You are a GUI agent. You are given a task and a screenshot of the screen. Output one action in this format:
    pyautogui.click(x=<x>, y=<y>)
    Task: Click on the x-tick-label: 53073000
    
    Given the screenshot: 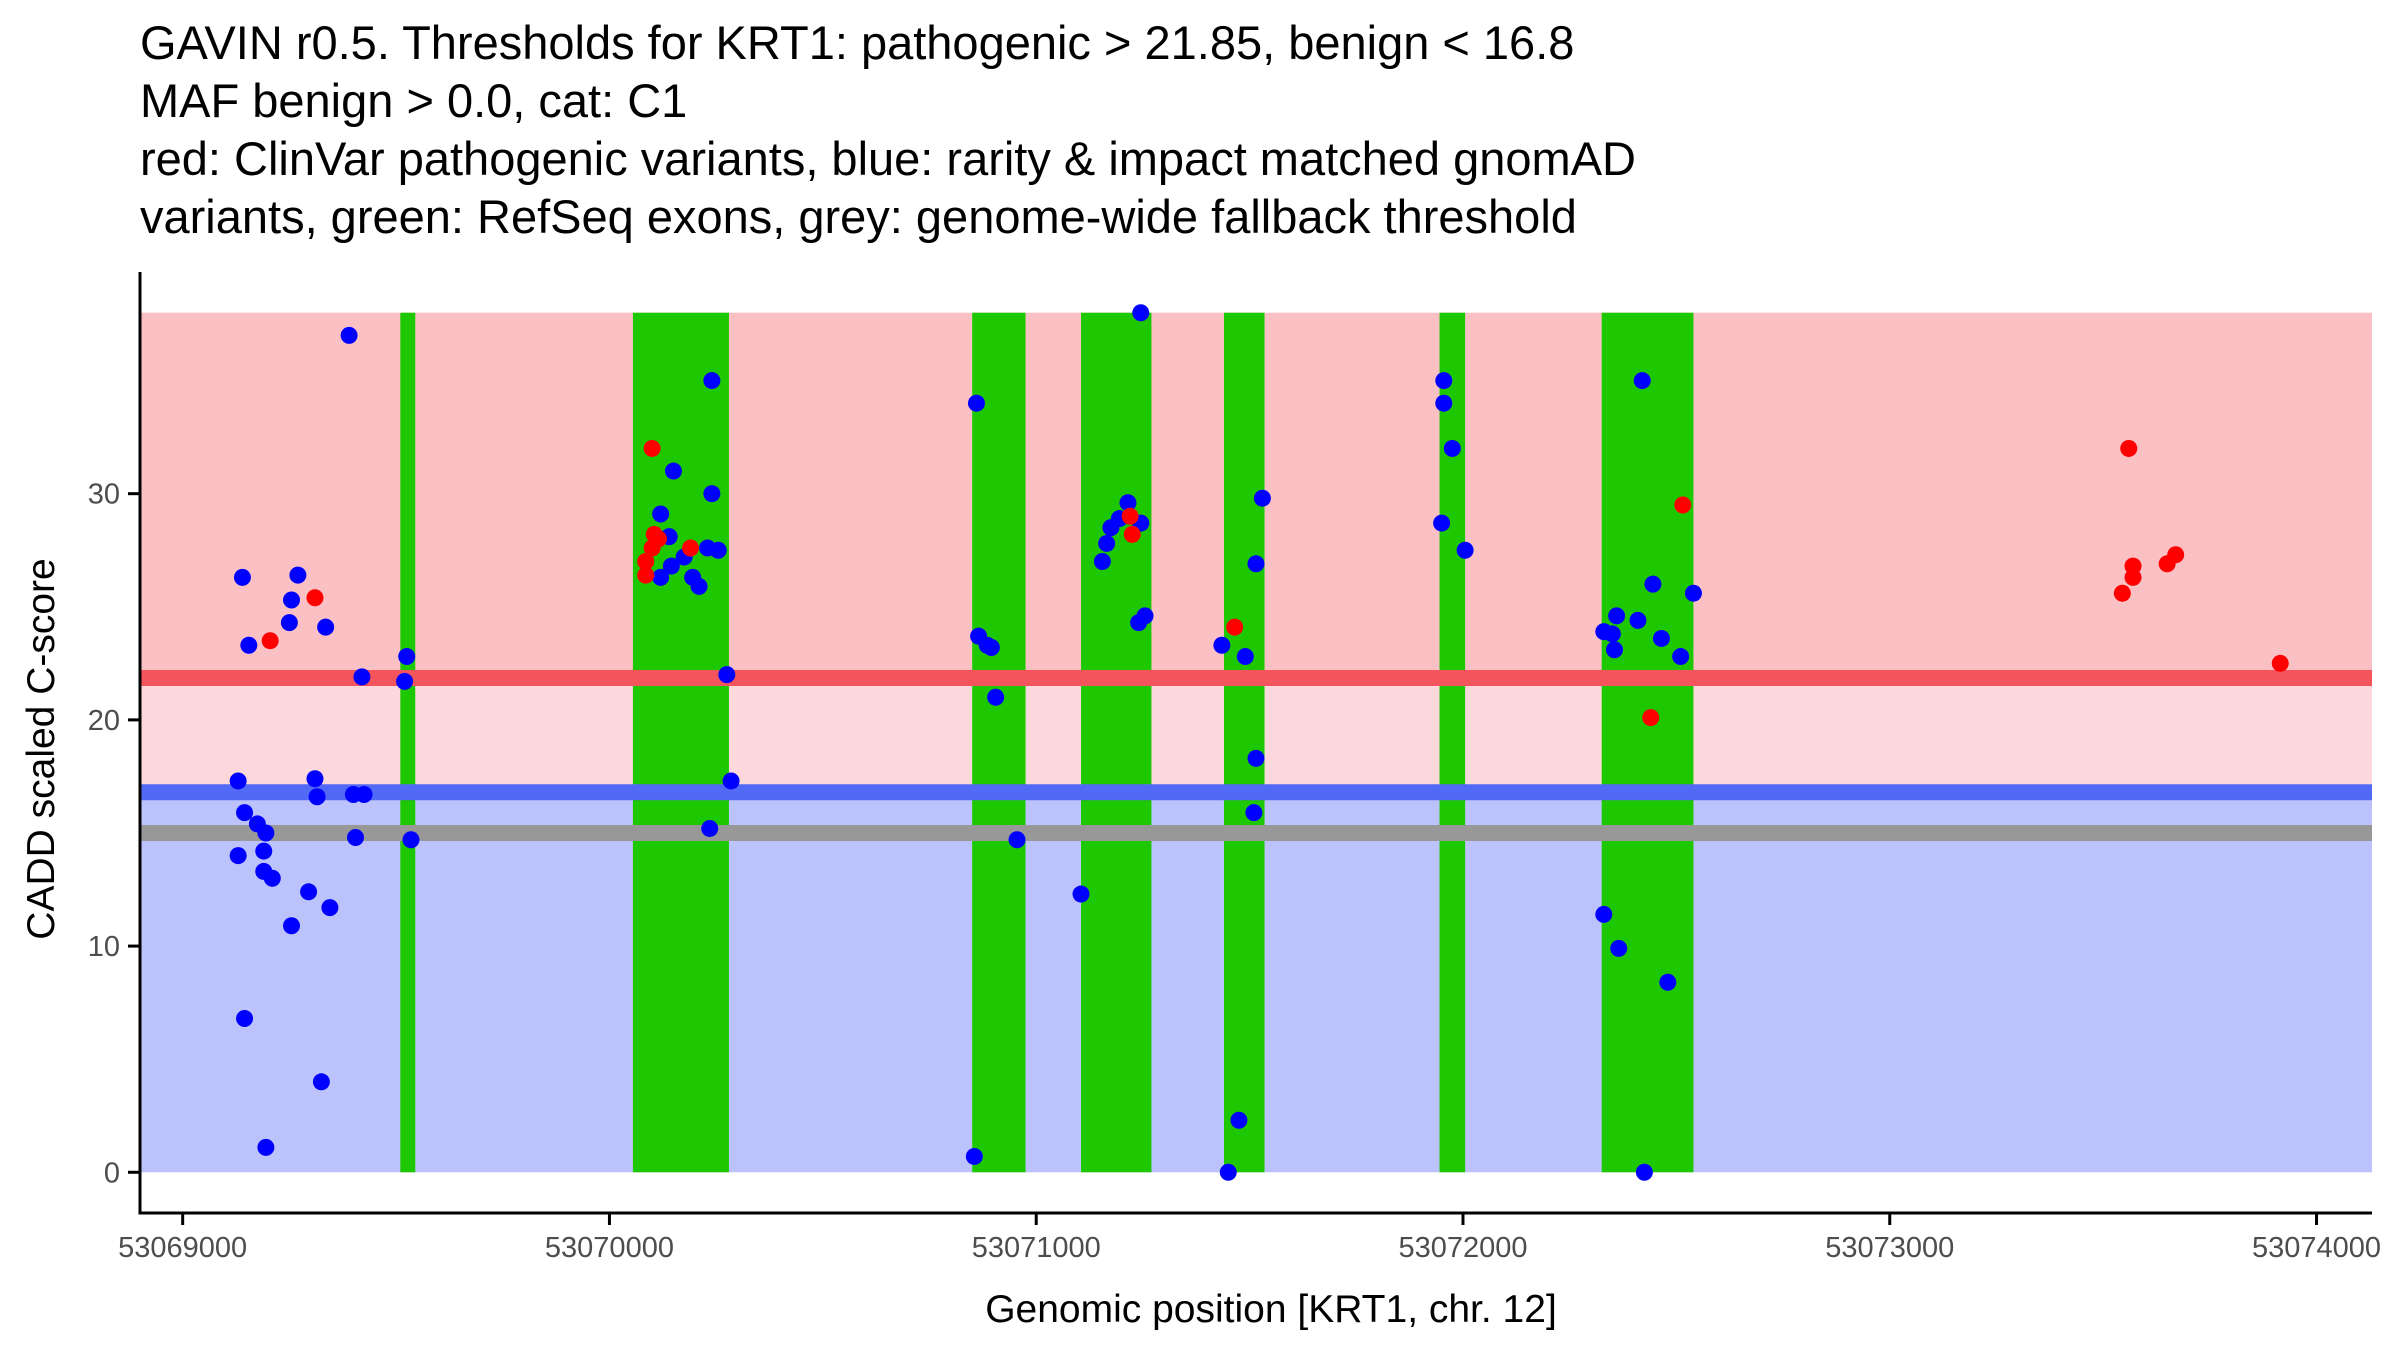 What is the action you would take?
    pyautogui.click(x=1889, y=1248)
    